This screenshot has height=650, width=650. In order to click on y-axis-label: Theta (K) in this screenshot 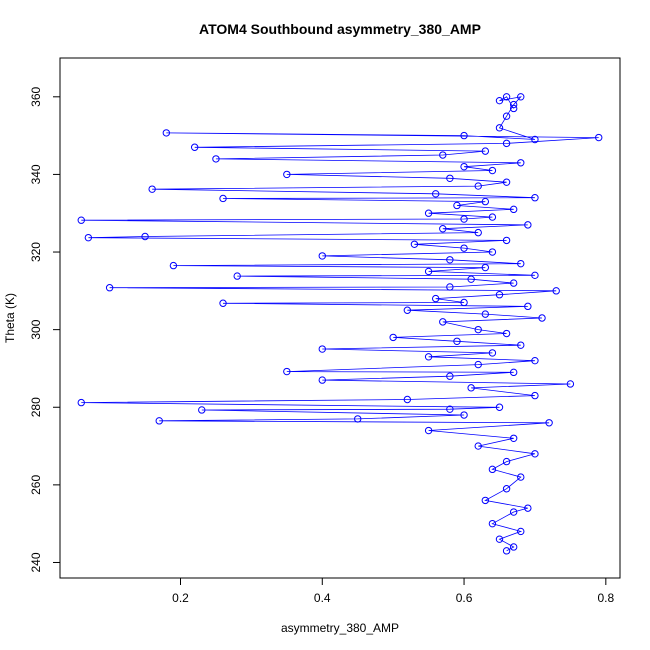, I will do `click(10, 318)`.